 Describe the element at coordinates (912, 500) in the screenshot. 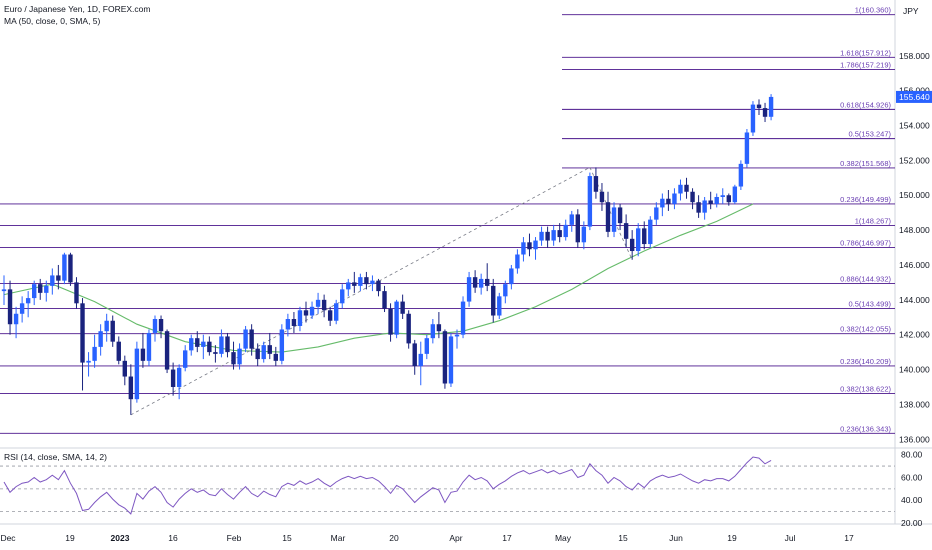

I see `rsi-tick-label: 40.00` at that location.